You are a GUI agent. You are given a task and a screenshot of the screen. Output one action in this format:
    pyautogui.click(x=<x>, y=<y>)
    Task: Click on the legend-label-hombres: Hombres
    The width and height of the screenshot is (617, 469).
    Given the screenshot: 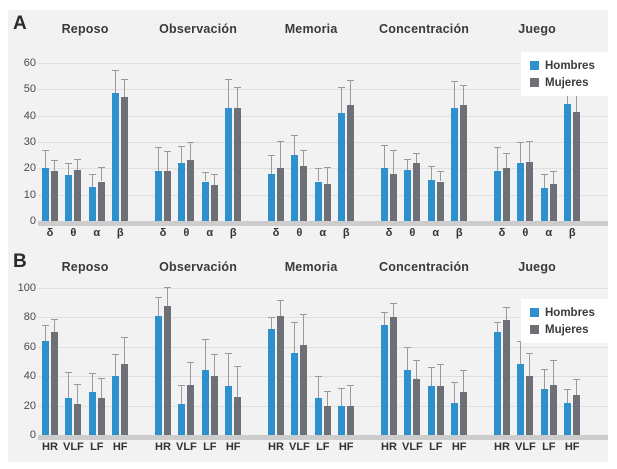 What is the action you would take?
    pyautogui.click(x=570, y=65)
    